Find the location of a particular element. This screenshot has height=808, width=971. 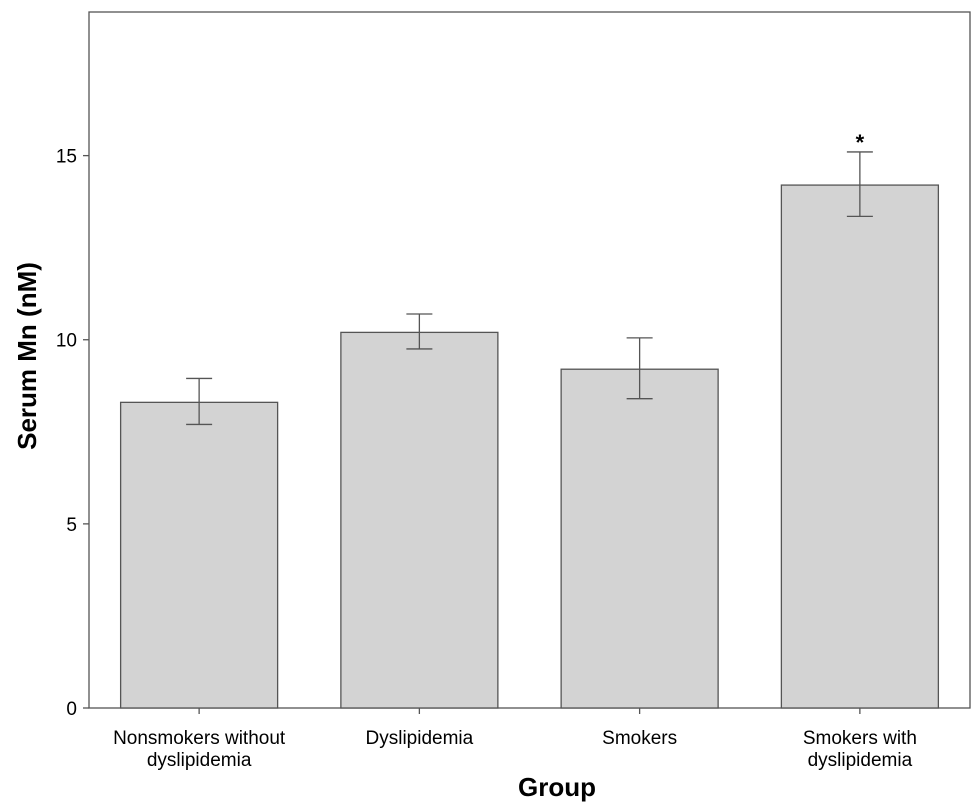

y-axis-title: Serum Mn (nM) is located at coordinates (27, 356).